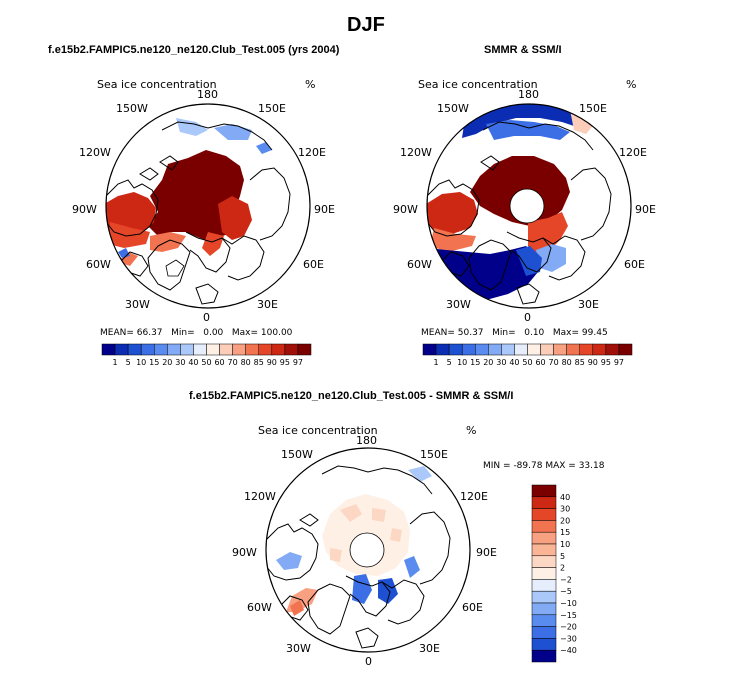 The width and height of the screenshot is (733, 674). Describe the element at coordinates (157, 84) in the screenshot. I see `panel1-field-label: Sea ice concentration` at that location.